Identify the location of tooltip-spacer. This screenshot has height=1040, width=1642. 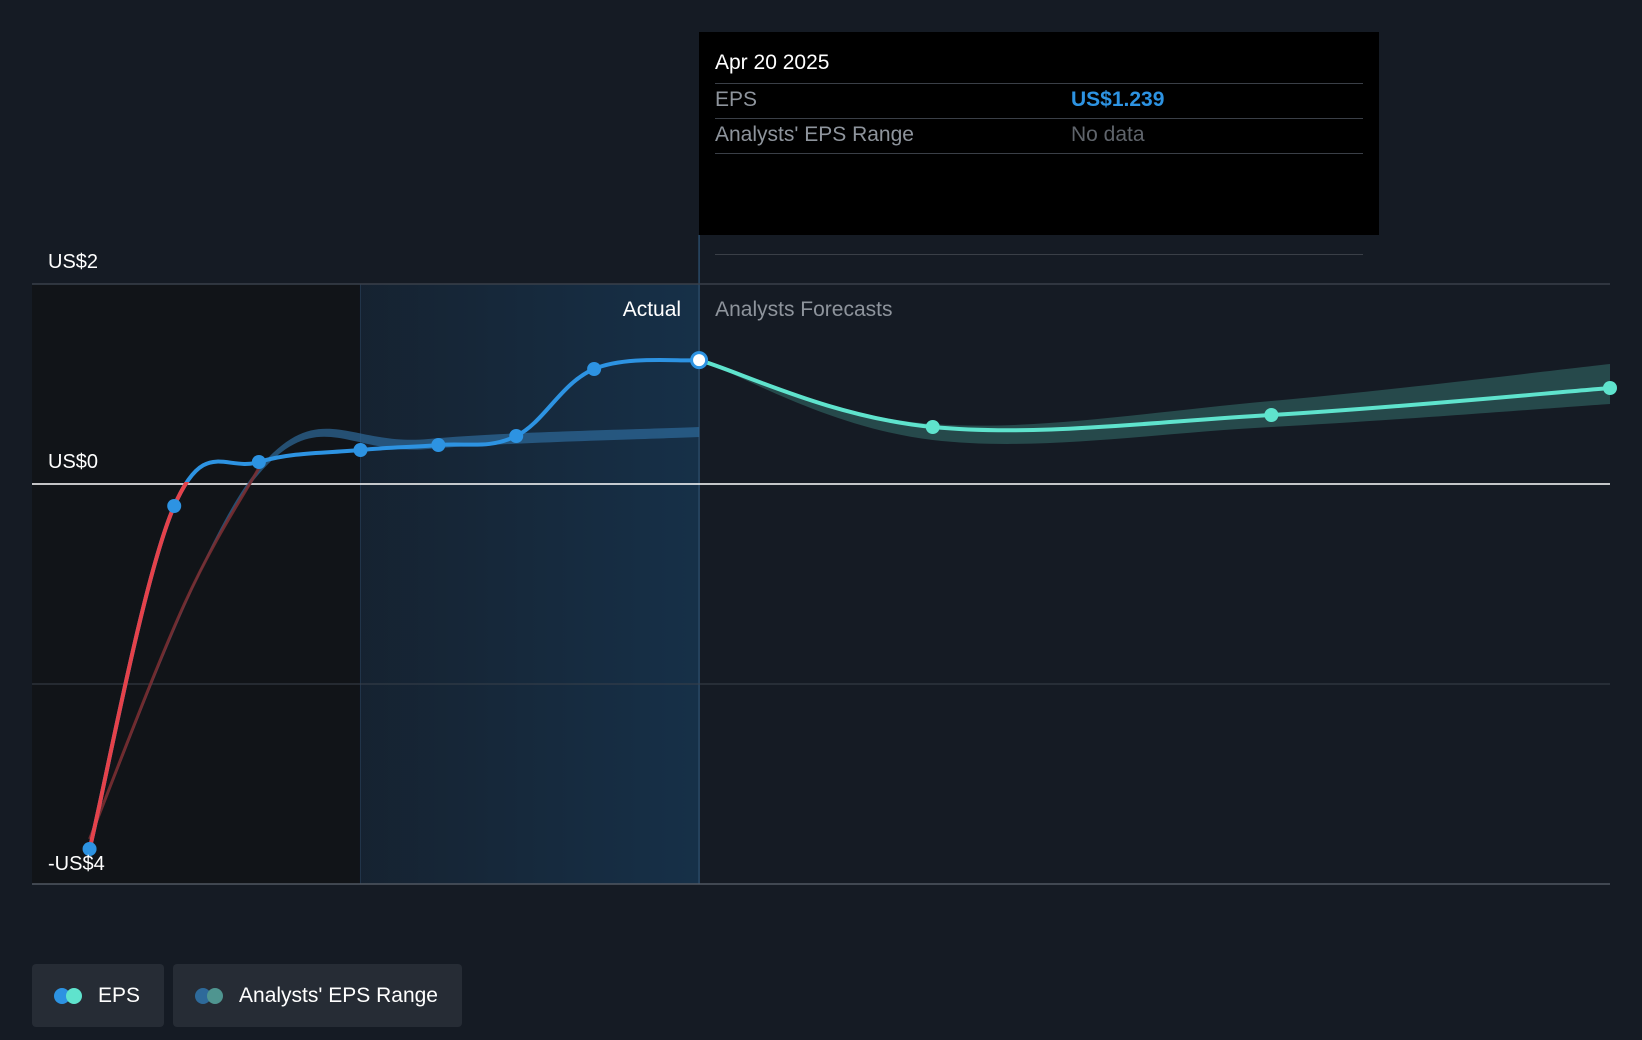
(1039, 204).